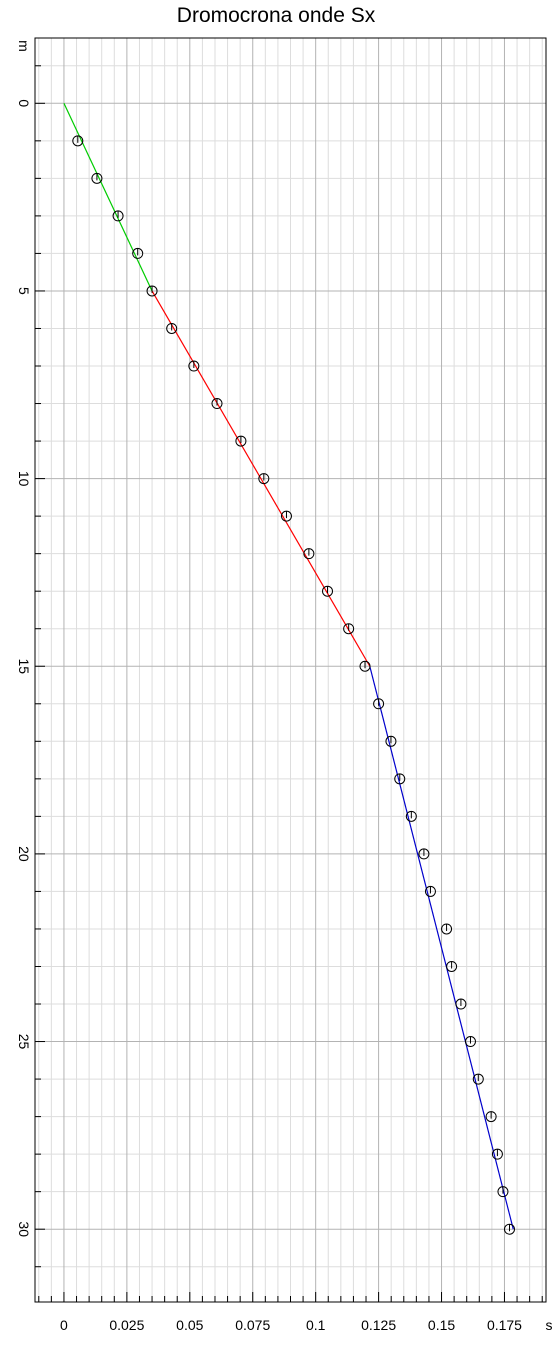  What do you see at coordinates (316, 1325) in the screenshot?
I see `x-tick-label: 0.1` at bounding box center [316, 1325].